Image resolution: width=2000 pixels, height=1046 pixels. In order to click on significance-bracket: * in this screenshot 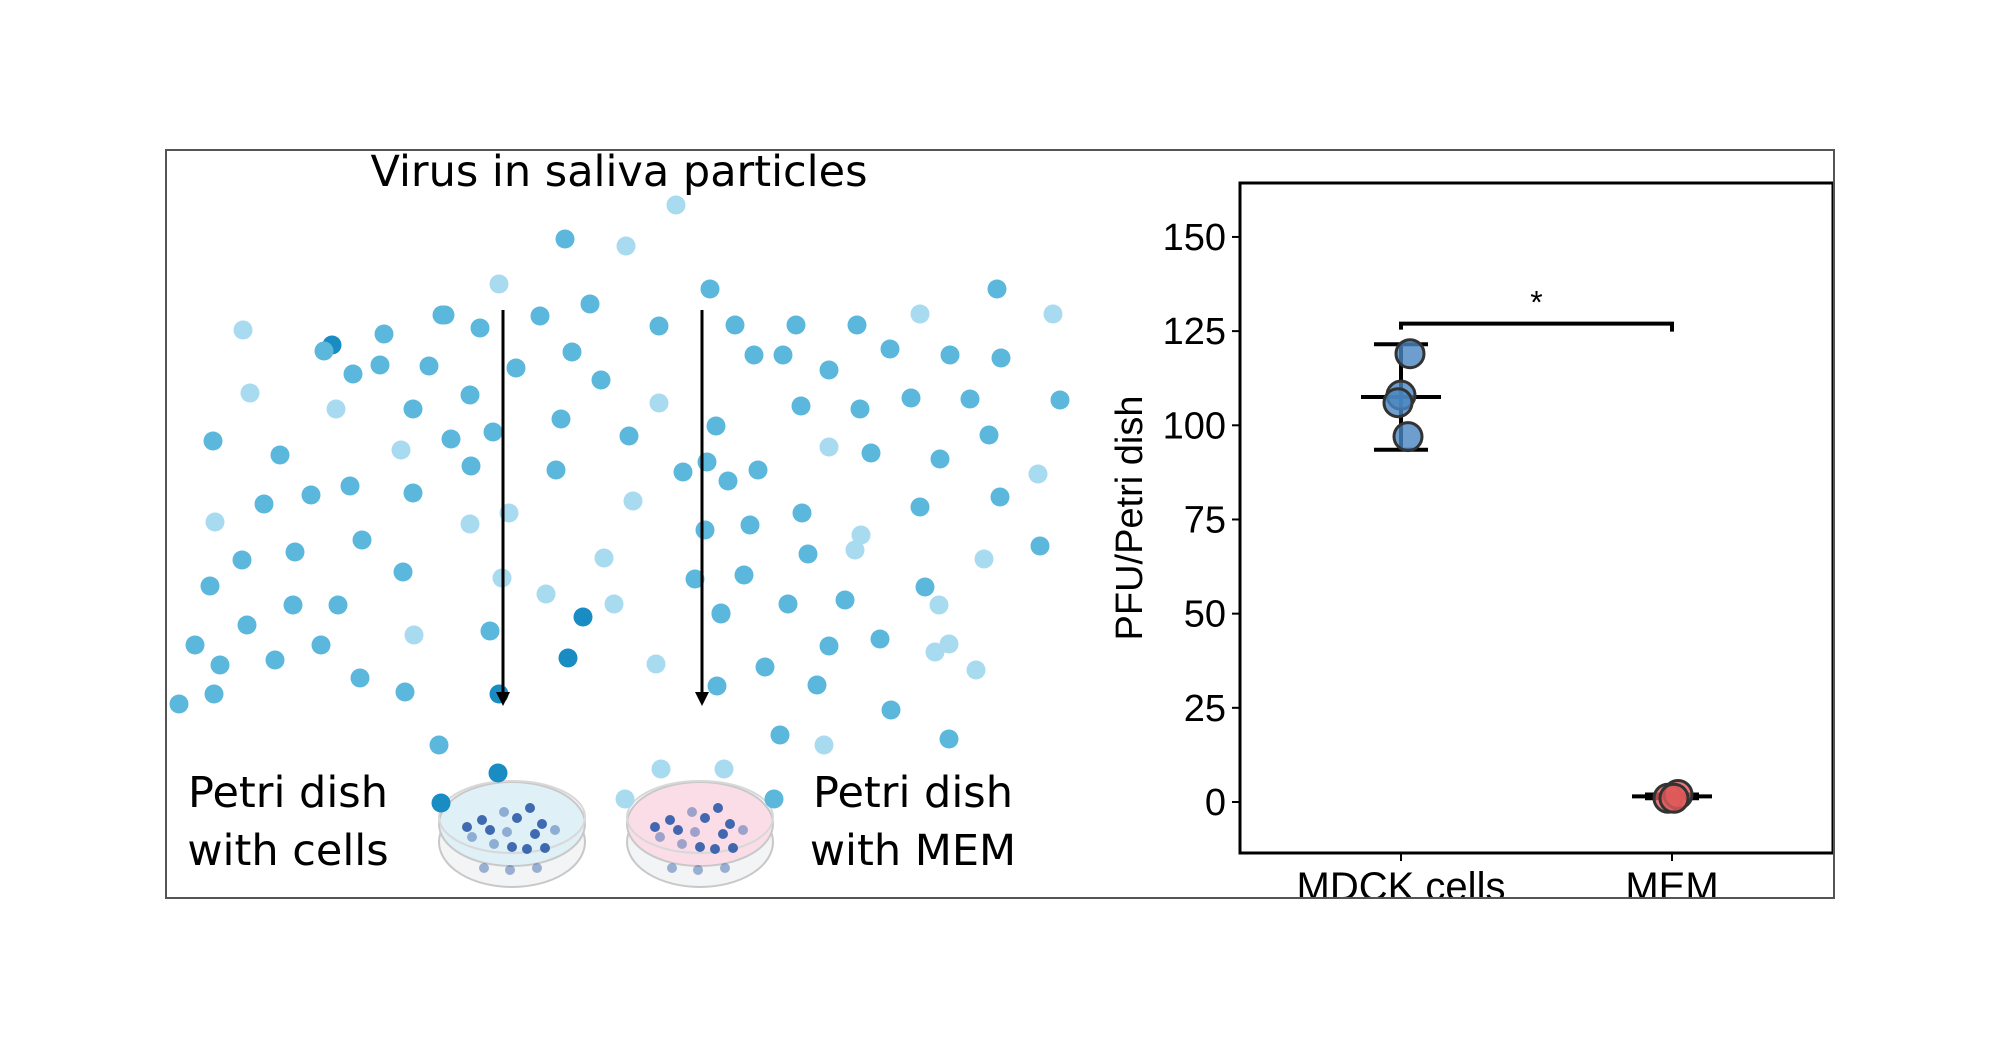, I will do `click(1536, 308)`.